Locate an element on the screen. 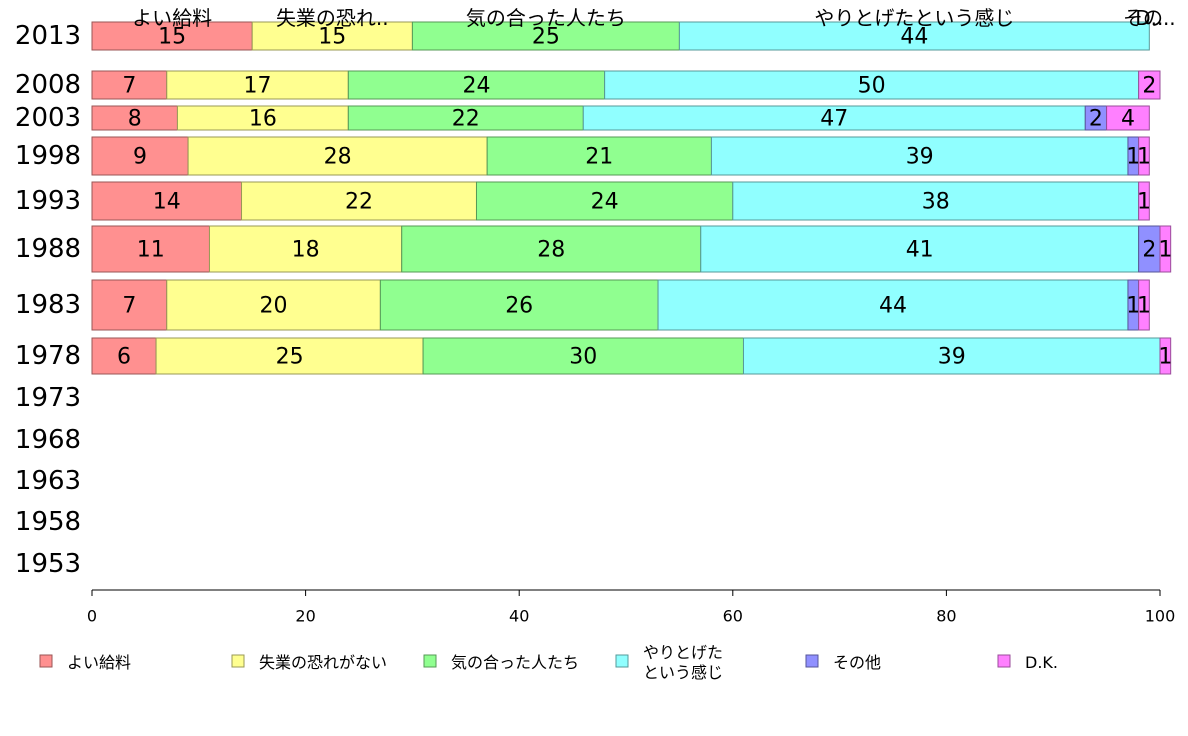  legend-label: その他 is located at coordinates (857, 662).